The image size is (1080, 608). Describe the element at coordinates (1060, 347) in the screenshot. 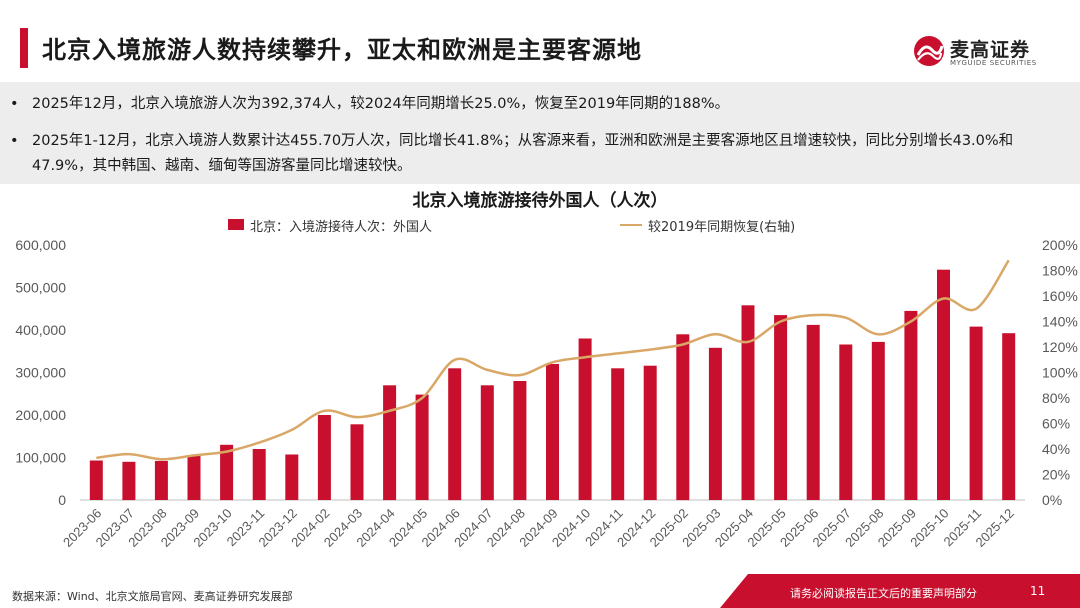

I see `y-right-tick-label: 120%` at that location.